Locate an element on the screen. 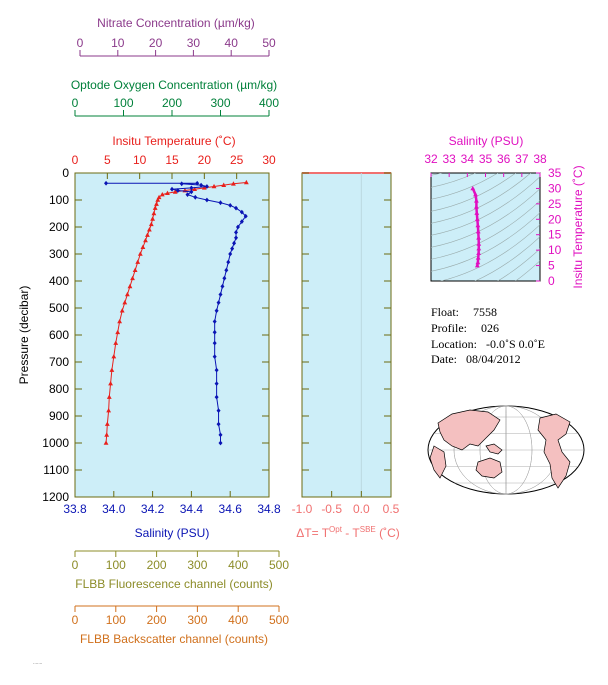 This screenshot has height=685, width=608. pressure-tick-label: 900 is located at coordinates (59, 416).